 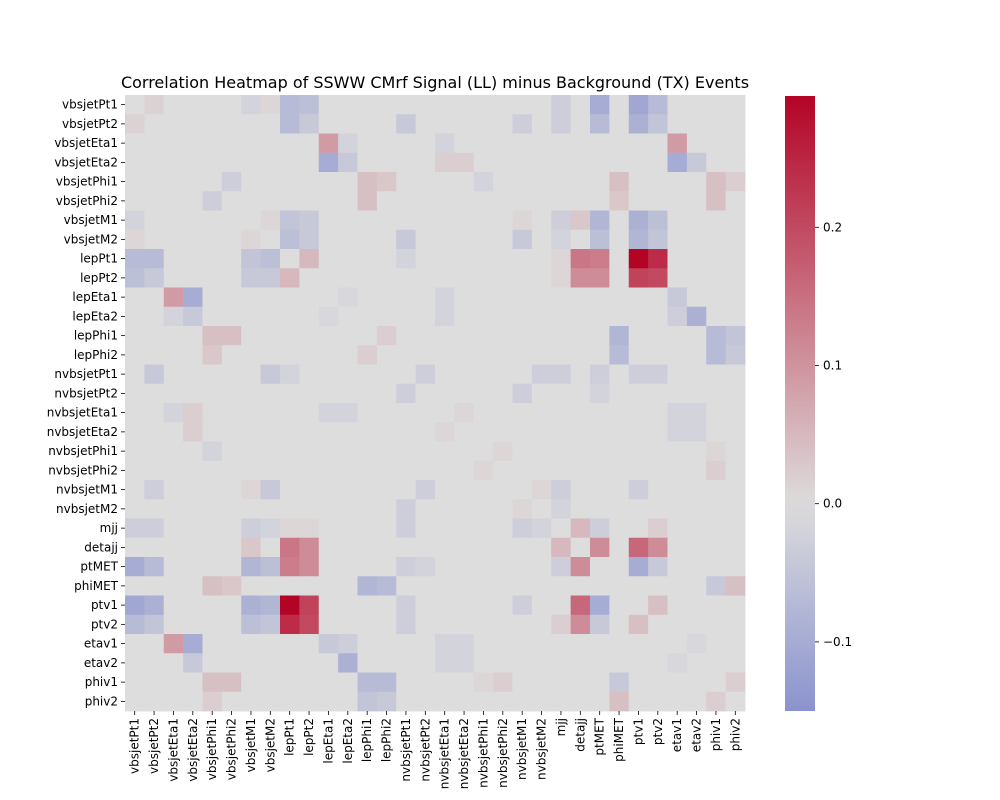 I want to click on x-tick-label: vbsjetEta2, so click(x=193, y=750).